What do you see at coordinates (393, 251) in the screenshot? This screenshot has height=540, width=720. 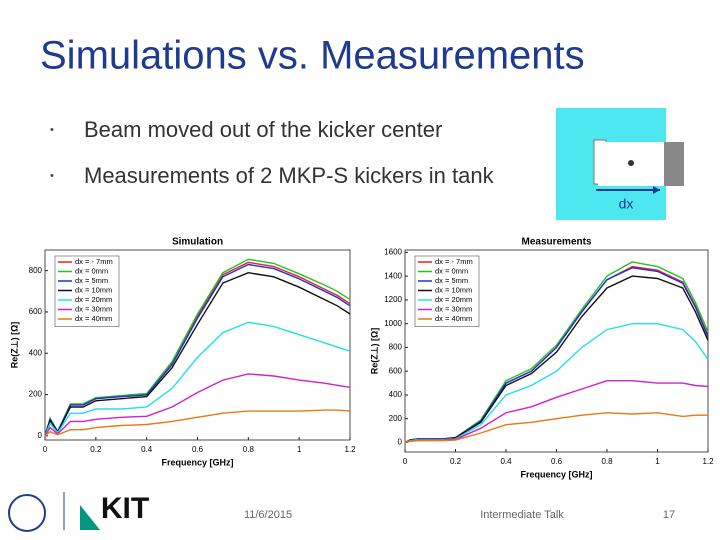 I see `y-tick-label: 1600` at bounding box center [393, 251].